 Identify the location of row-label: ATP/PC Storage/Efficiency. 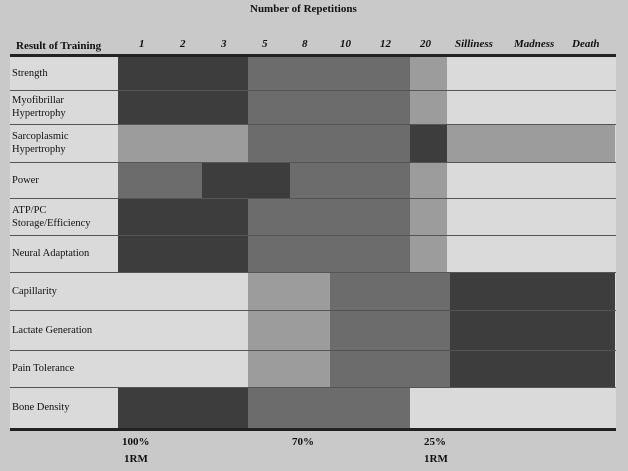
(51, 216).